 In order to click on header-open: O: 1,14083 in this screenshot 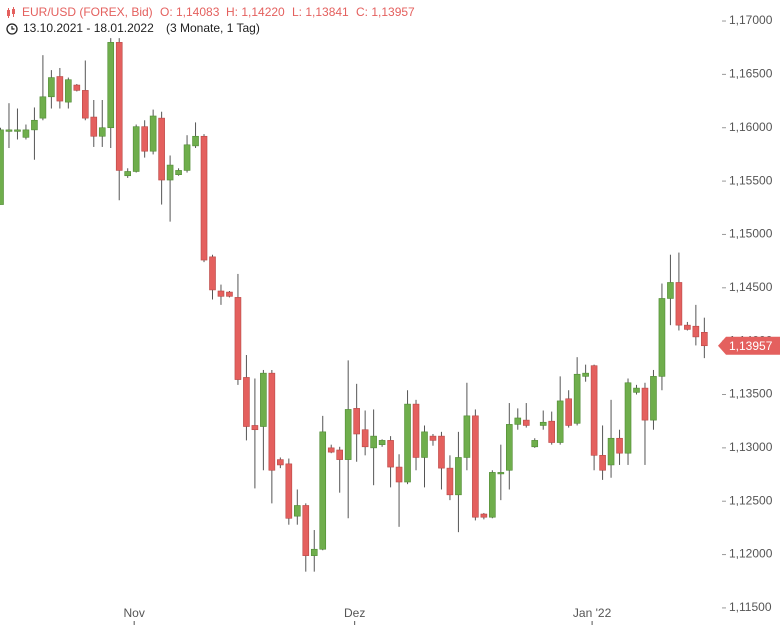, I will do `click(190, 12)`.